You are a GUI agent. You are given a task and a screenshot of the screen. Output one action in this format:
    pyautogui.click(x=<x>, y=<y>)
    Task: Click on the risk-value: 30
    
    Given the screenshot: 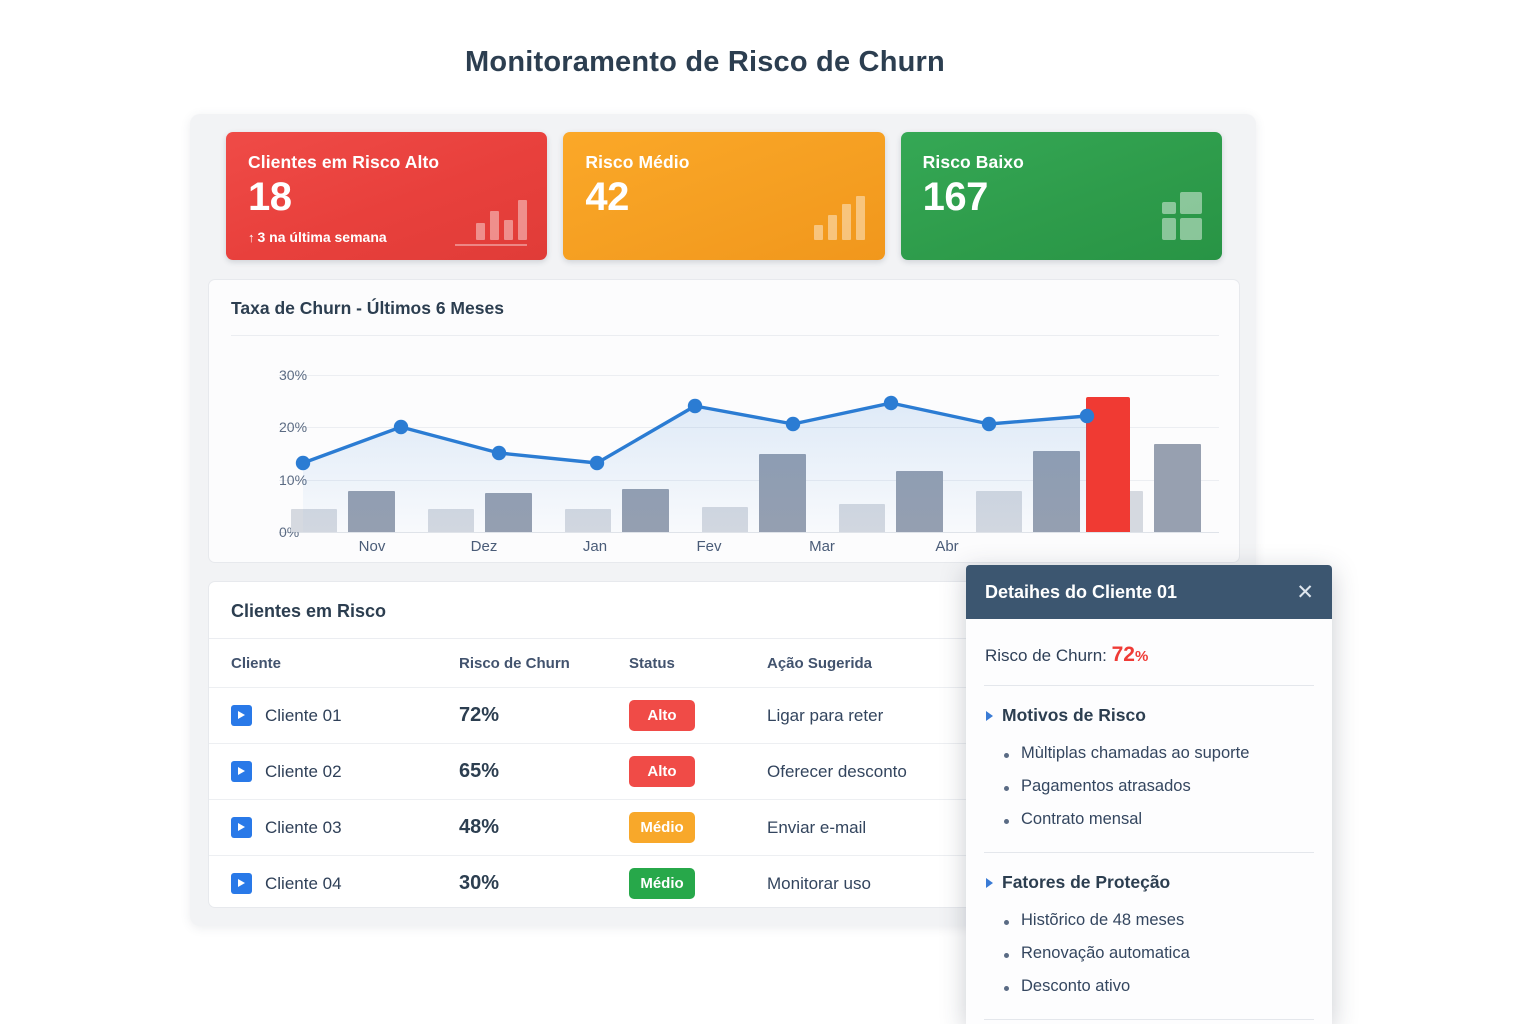 What is the action you would take?
    pyautogui.click(x=470, y=883)
    